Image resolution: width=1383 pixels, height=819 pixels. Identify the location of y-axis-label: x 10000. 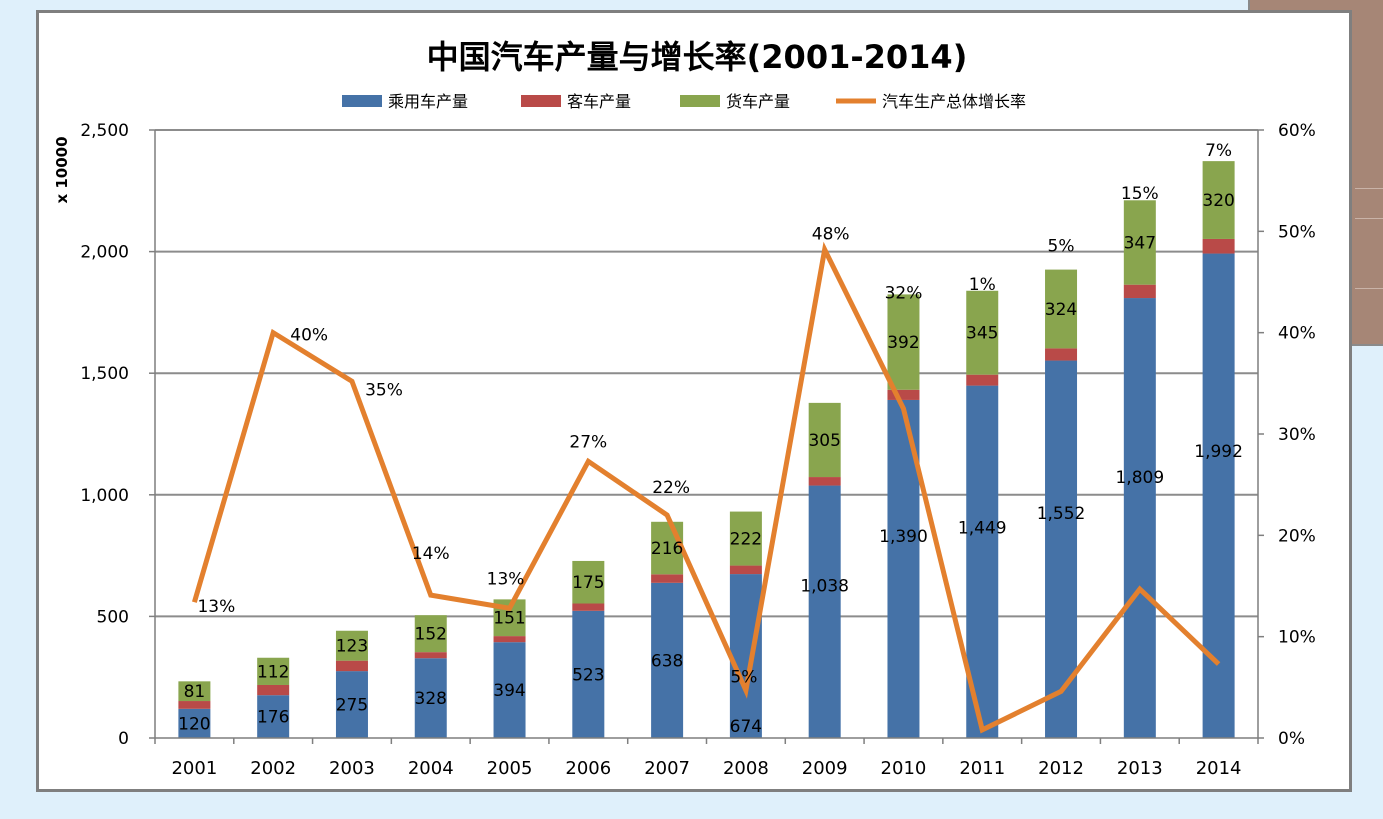
(62, 169).